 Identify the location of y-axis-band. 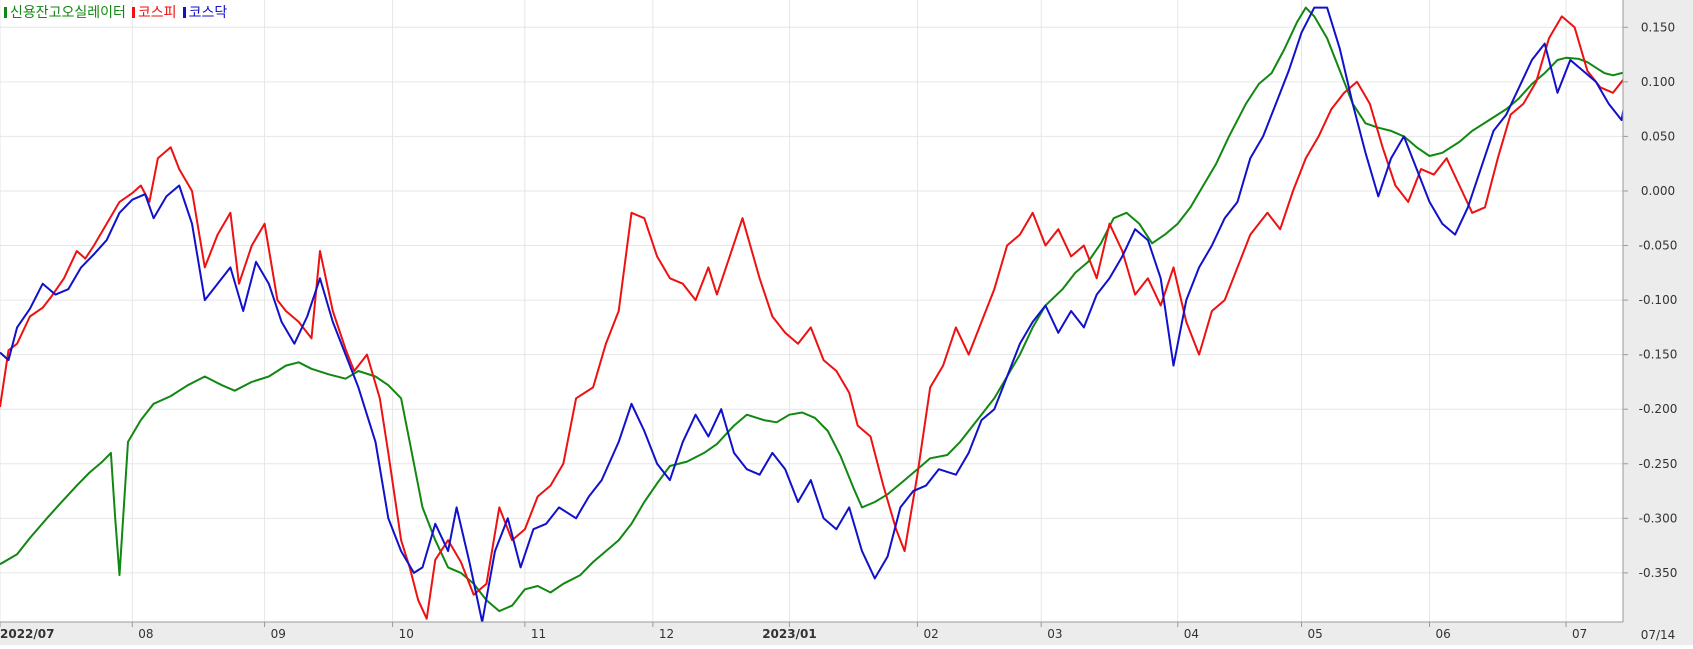
(1658, 322).